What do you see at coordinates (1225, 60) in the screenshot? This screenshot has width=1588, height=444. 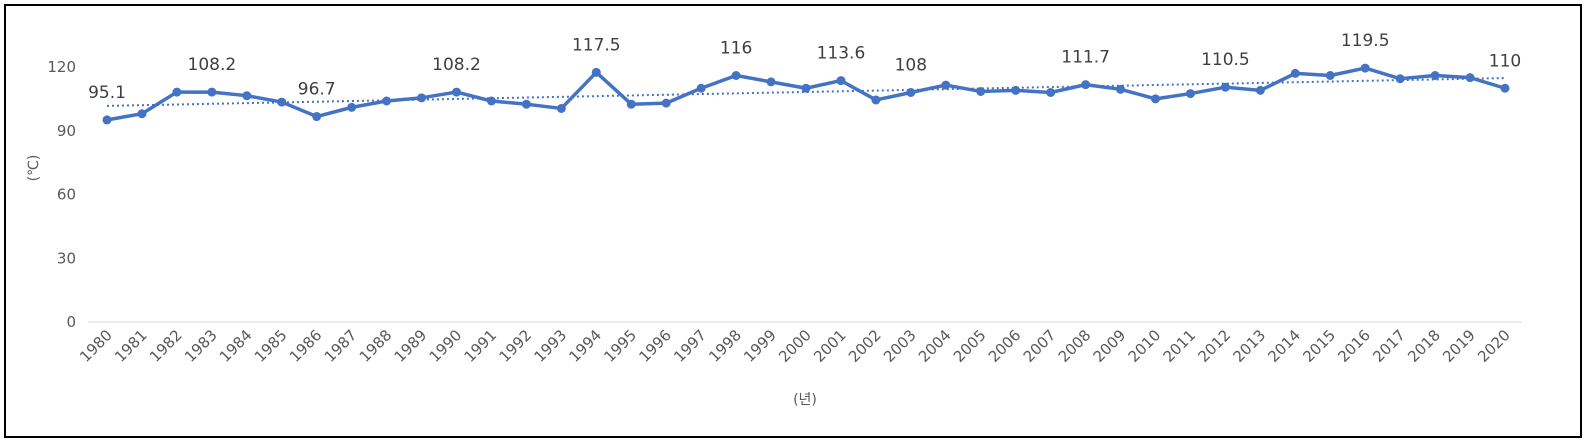 I see `data-label: 110.5` at bounding box center [1225, 60].